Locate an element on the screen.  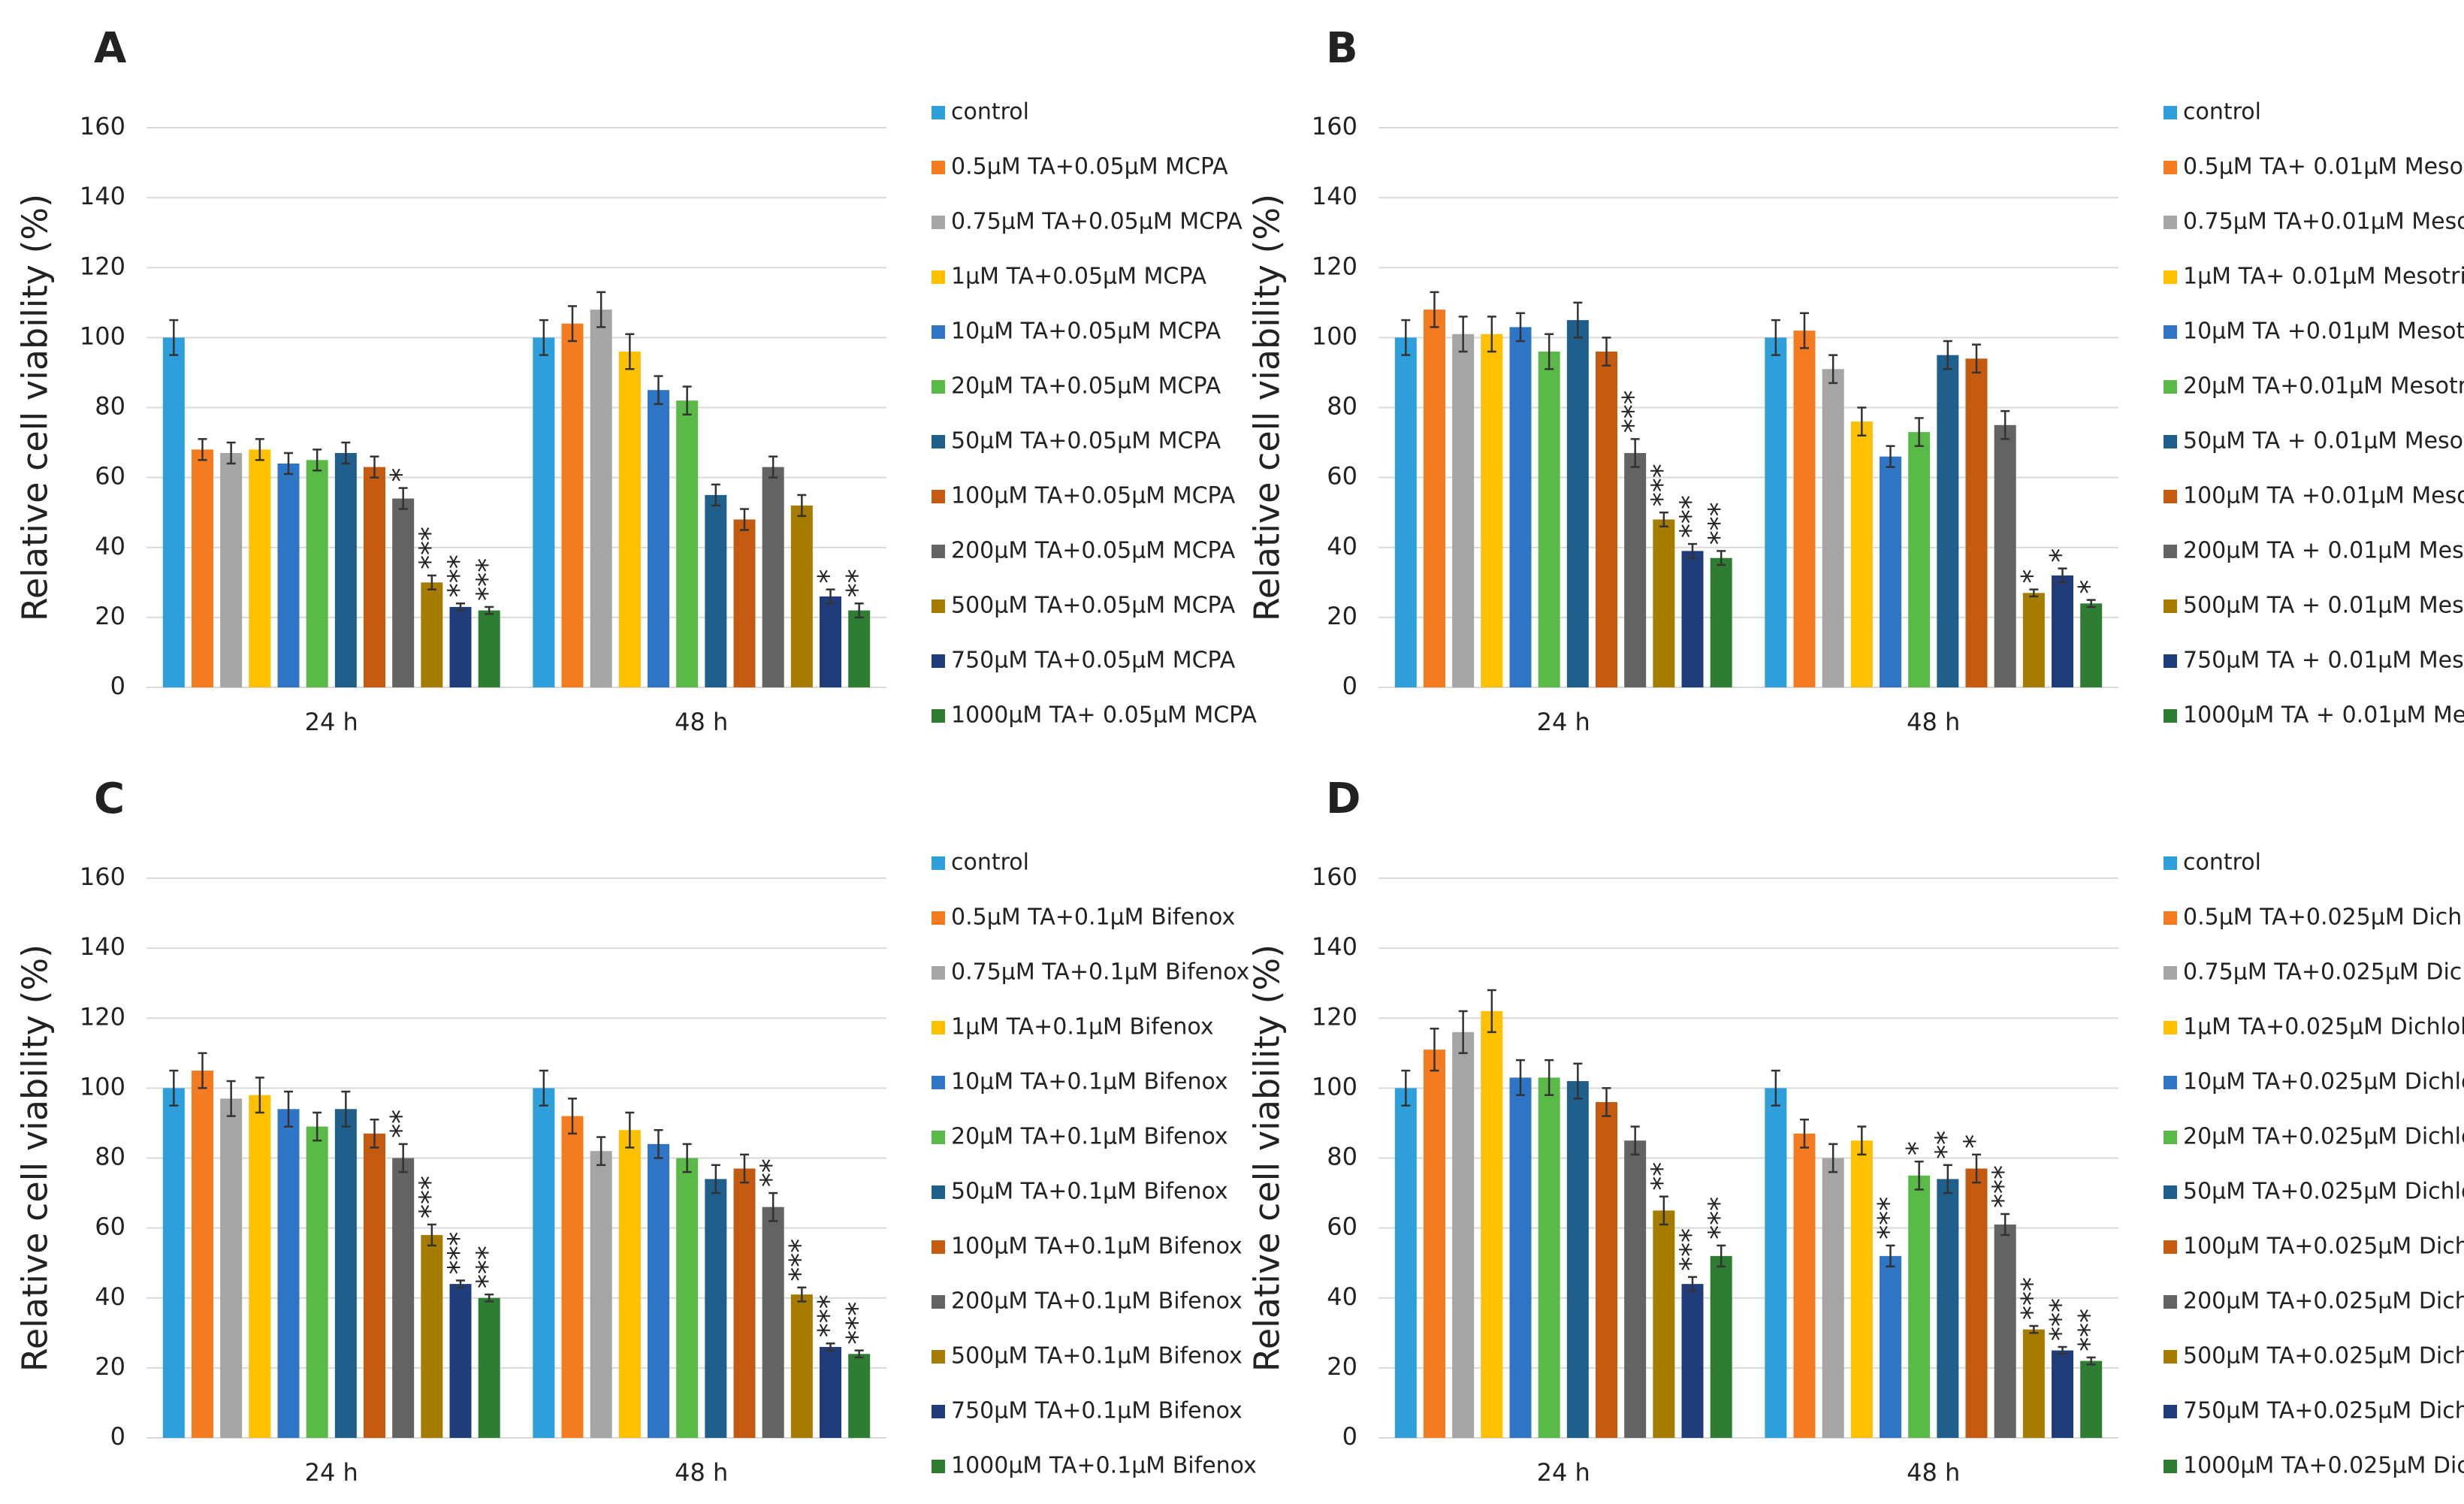
y-tick-label: 60 is located at coordinates (1342, 1227).